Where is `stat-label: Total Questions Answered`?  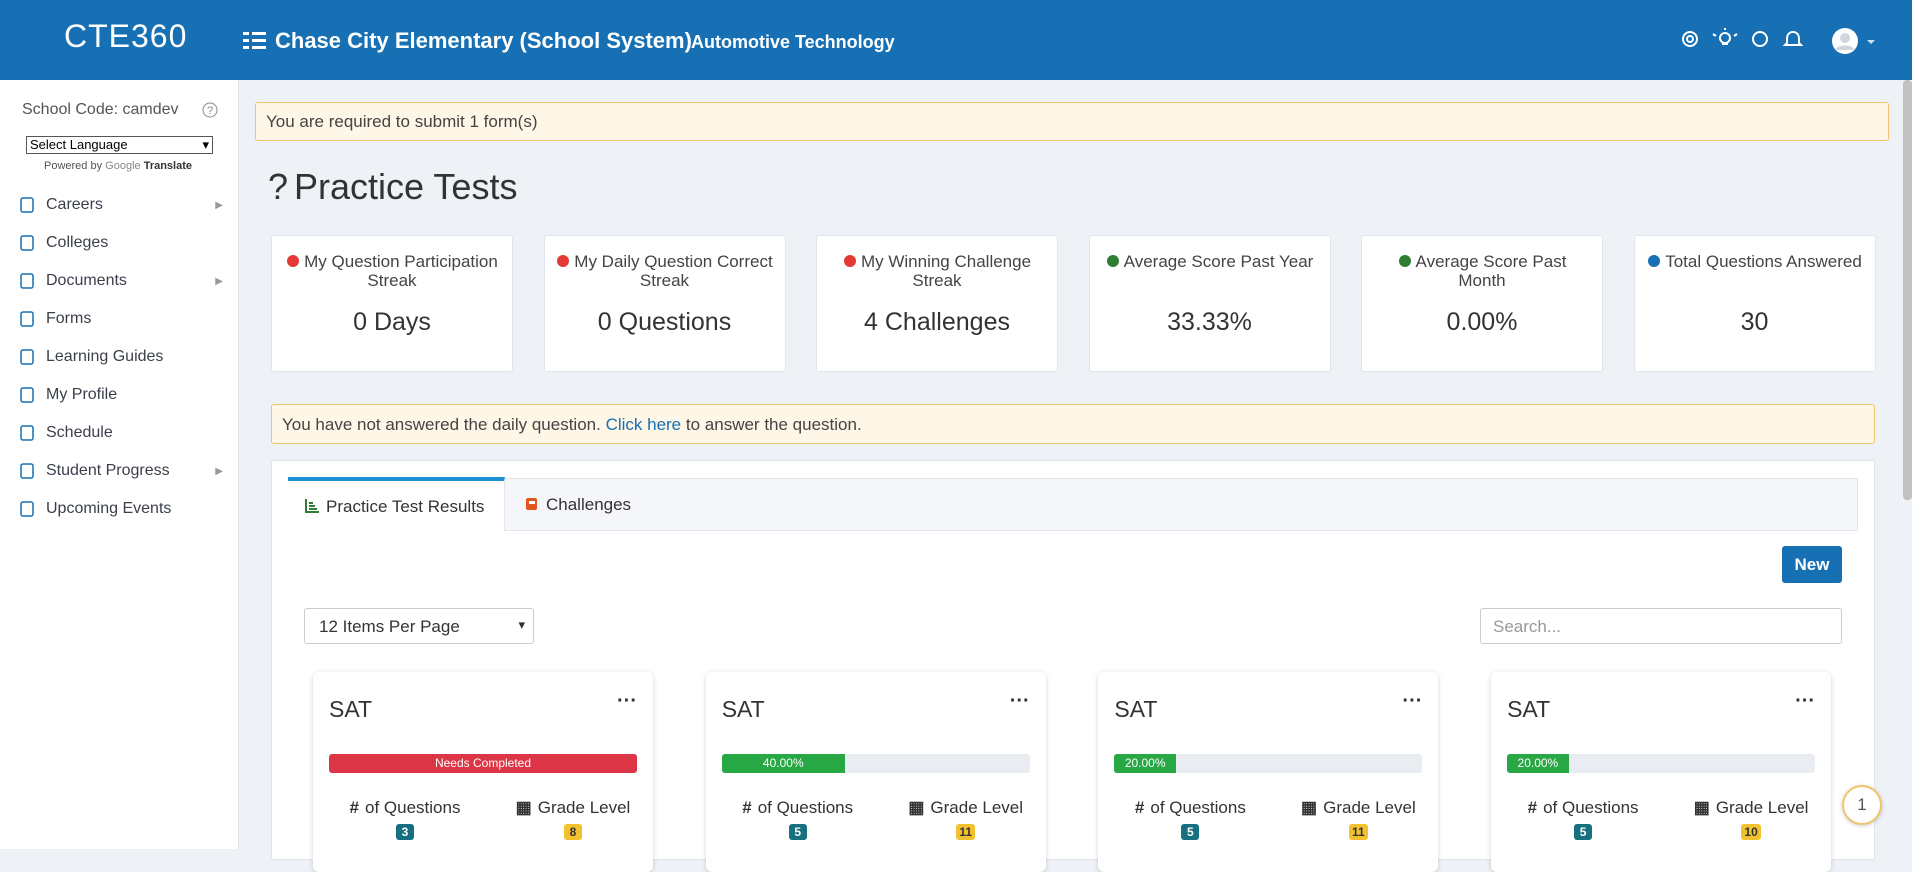
stat-label: Total Questions Answered is located at coordinates (1763, 261).